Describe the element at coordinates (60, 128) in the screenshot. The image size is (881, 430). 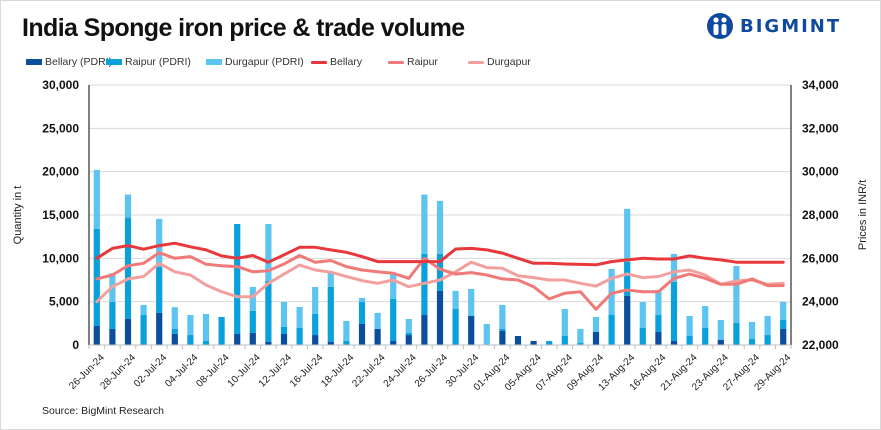
I see `y-tick-label: 25,000` at that location.